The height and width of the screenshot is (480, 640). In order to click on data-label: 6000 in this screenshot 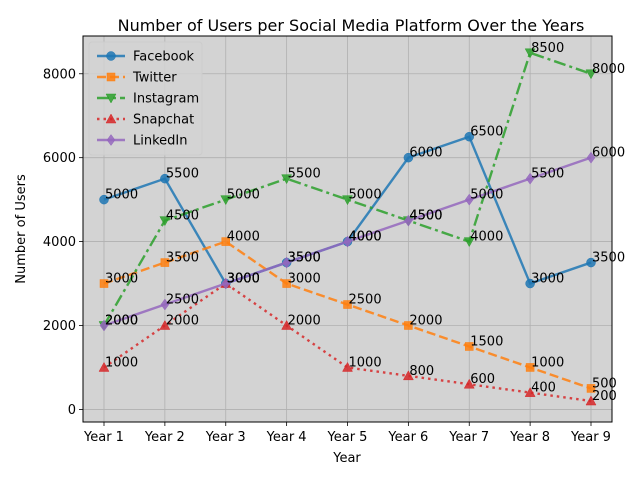, I will do `click(608, 153)`.